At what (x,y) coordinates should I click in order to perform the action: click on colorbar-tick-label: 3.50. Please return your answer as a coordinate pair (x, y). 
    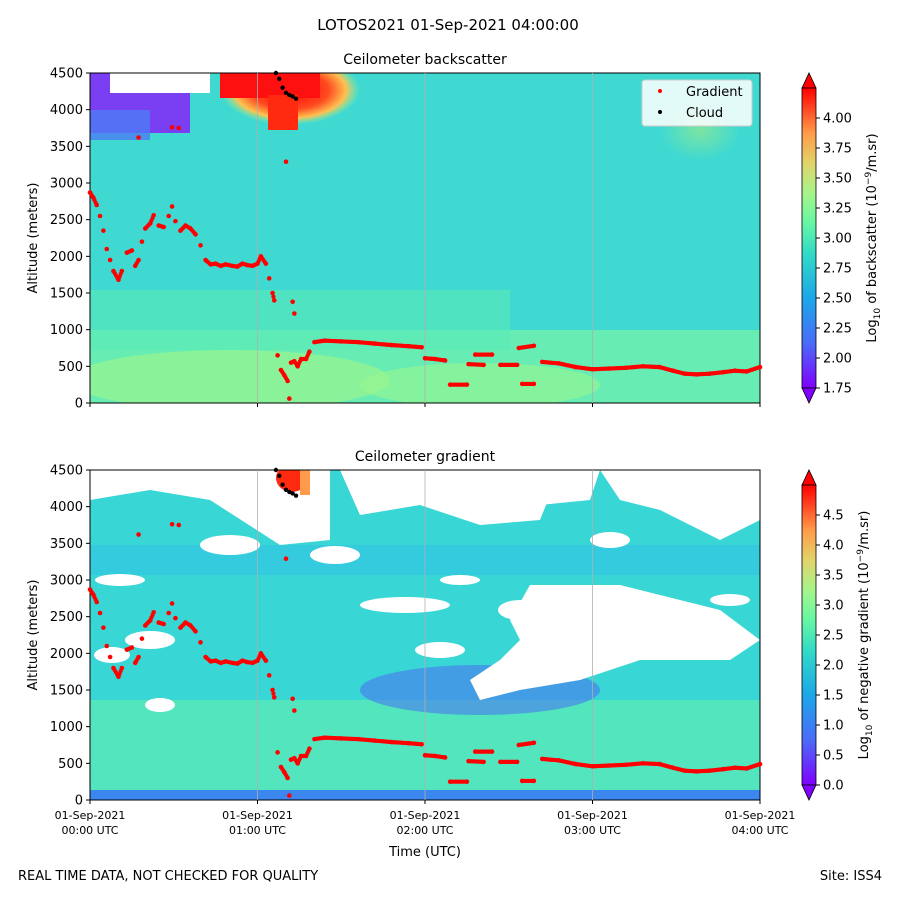
    Looking at the image, I should click on (837, 179).